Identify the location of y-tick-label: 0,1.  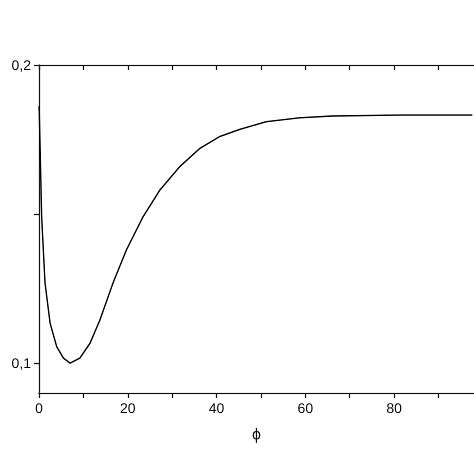
(22, 363).